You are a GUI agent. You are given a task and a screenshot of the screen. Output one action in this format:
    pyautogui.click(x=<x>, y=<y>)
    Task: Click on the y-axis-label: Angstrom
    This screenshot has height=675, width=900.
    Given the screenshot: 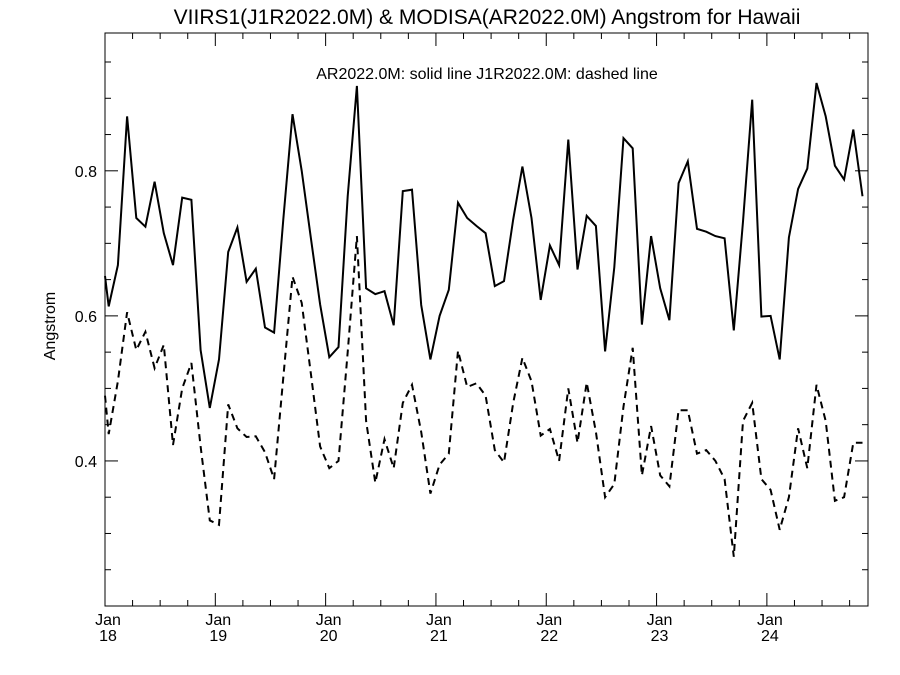 What is the action you would take?
    pyautogui.click(x=50, y=326)
    